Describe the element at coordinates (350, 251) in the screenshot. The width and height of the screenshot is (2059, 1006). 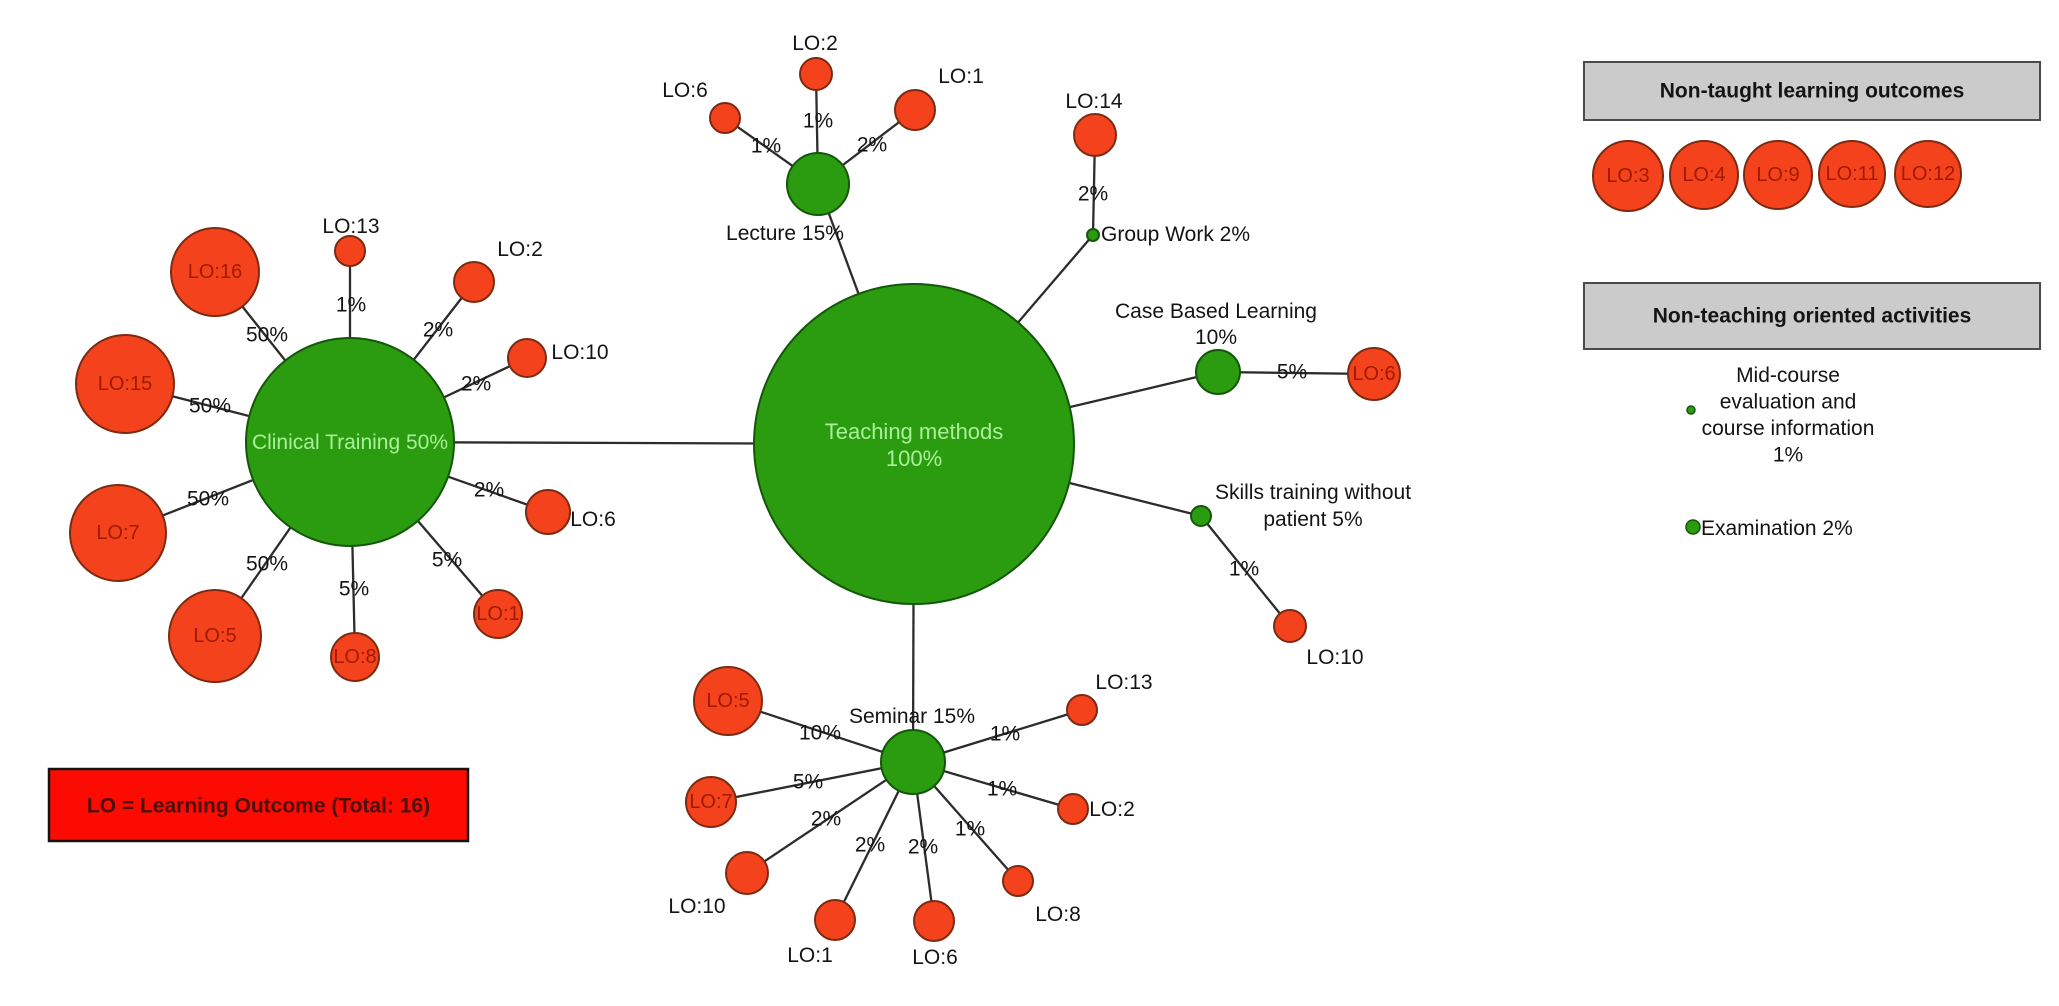
I see `node-ct13-outcome` at that location.